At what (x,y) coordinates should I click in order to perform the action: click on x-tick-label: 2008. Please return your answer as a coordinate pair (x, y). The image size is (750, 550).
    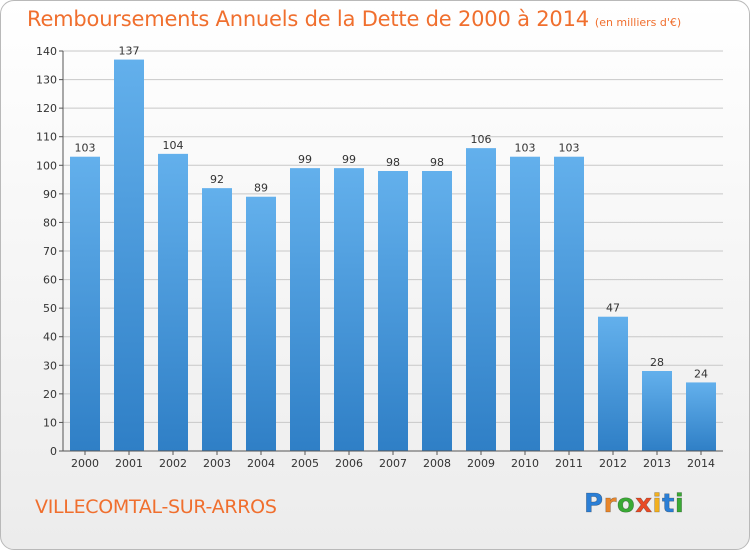
    Looking at the image, I should click on (437, 463).